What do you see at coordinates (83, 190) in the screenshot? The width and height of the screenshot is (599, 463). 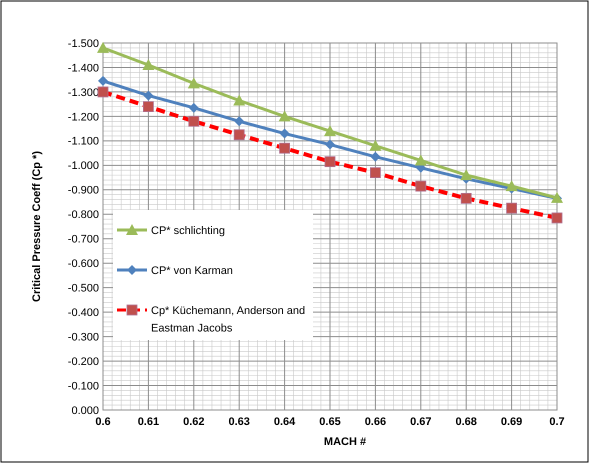 I see `y-tick-label: -0.900` at bounding box center [83, 190].